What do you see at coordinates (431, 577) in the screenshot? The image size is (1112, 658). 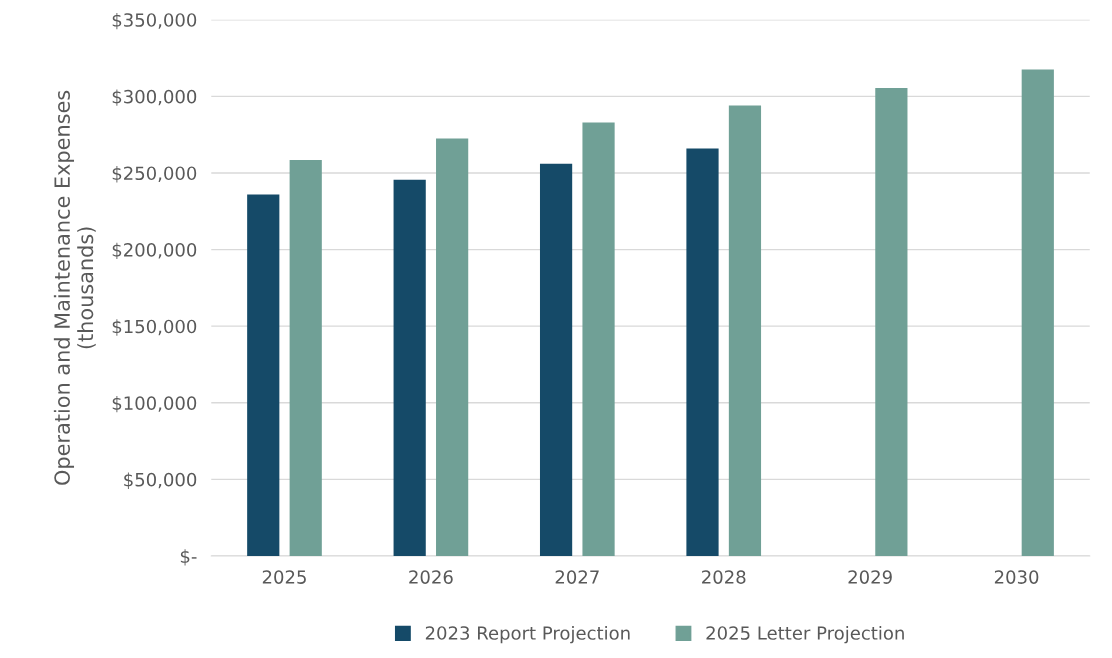 I see `x-tick-label: 2026` at bounding box center [431, 577].